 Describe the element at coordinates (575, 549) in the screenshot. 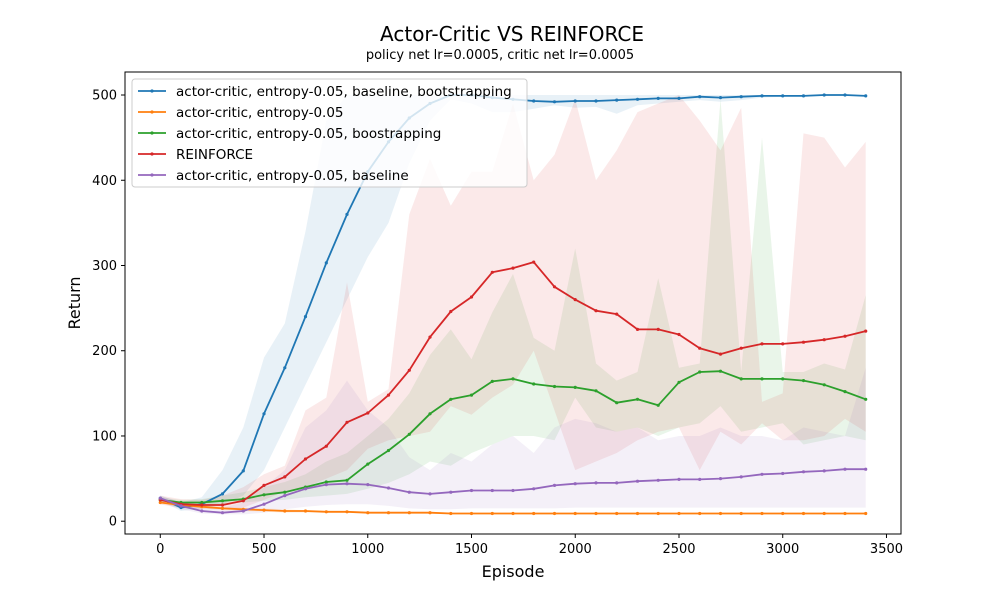

I see `x-tick-label: 2000` at that location.